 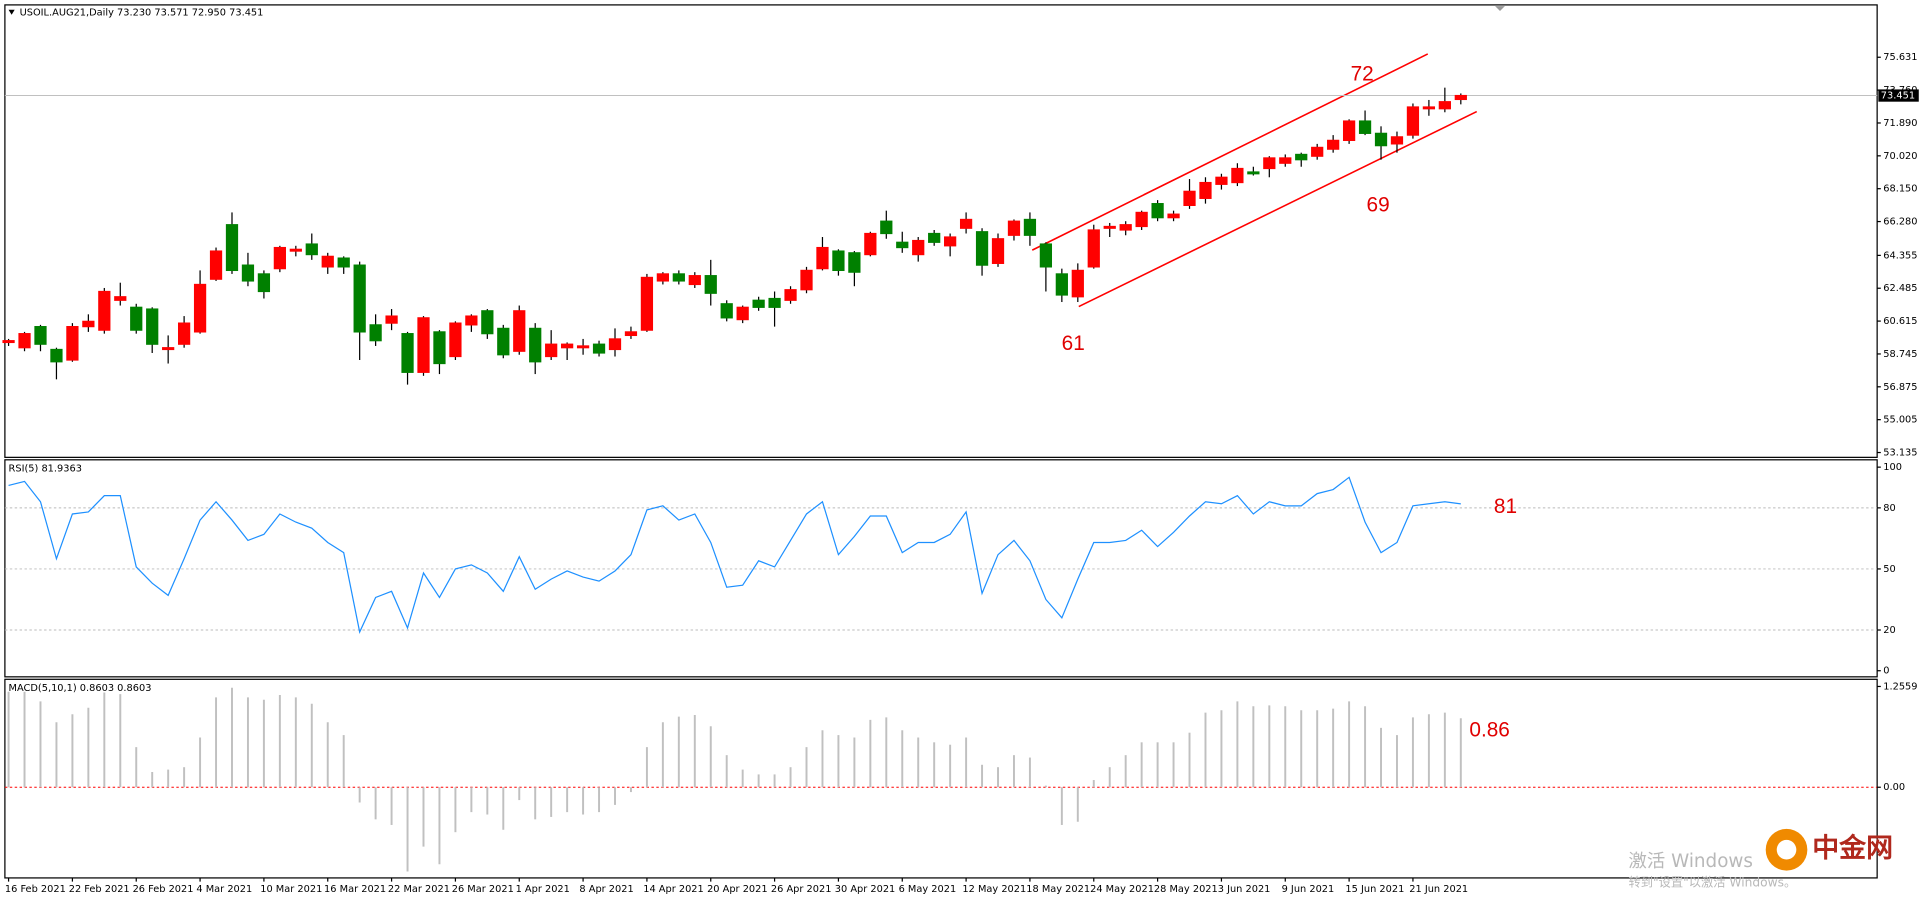 I want to click on y-tick-label: 71.890, so click(x=1900, y=123).